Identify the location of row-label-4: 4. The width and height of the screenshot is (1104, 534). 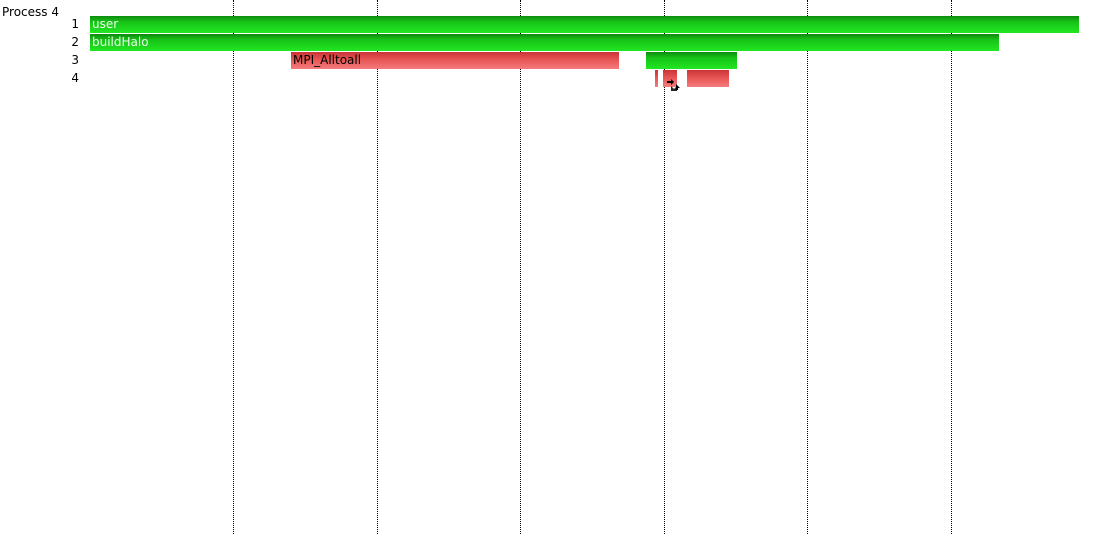
(75, 78).